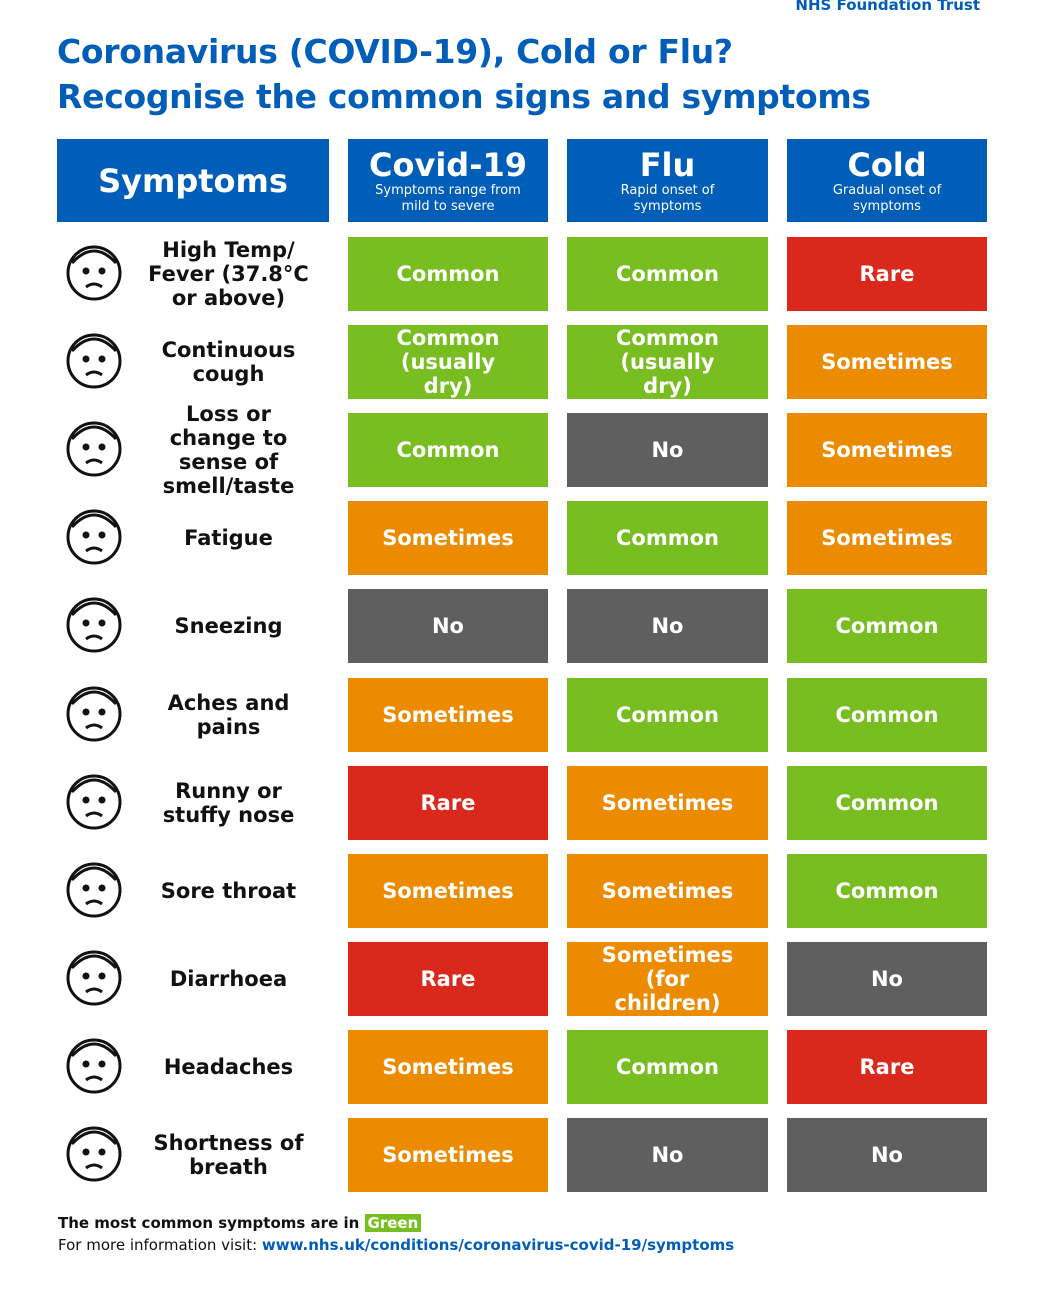 The image size is (1038, 1298). What do you see at coordinates (228, 978) in the screenshot?
I see `symptom-label: Diarrhoea` at bounding box center [228, 978].